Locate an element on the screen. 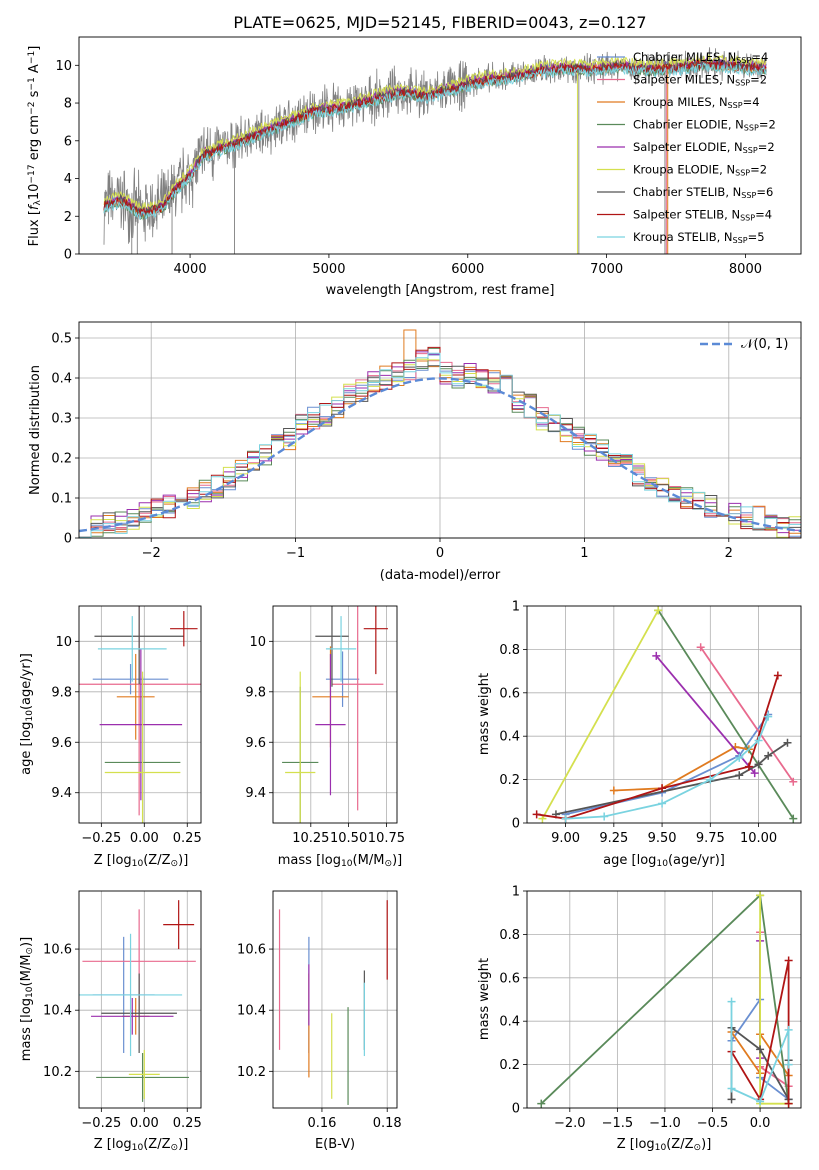 This screenshot has width=819, height=1170. z-weight-ytick-label: 0.2 is located at coordinates (509, 1065).